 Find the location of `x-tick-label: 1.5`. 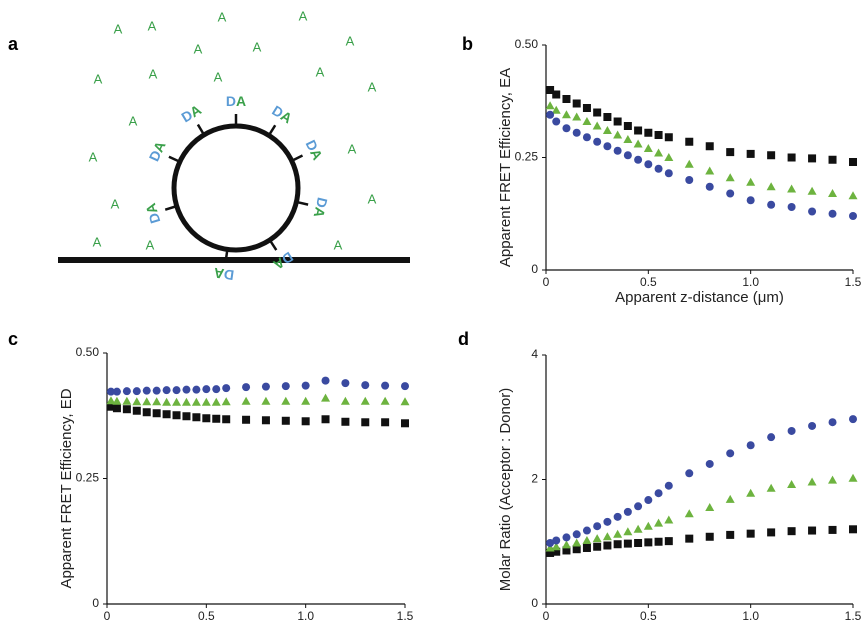

x-tick-label: 1.5 is located at coordinates (405, 615).